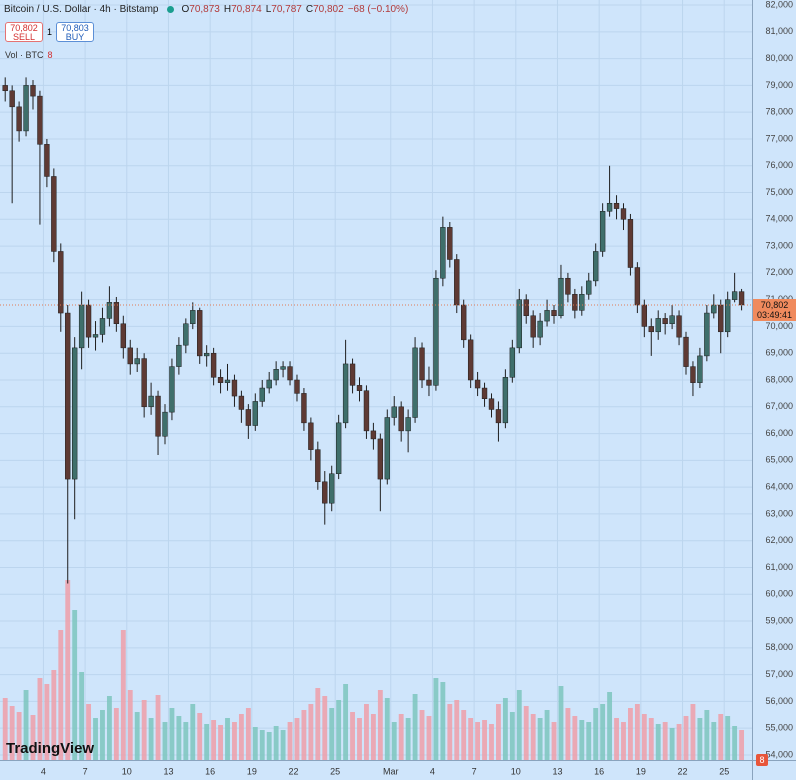  What do you see at coordinates (774, 304) in the screenshot?
I see `price-tag-value: 70,802` at bounding box center [774, 304].